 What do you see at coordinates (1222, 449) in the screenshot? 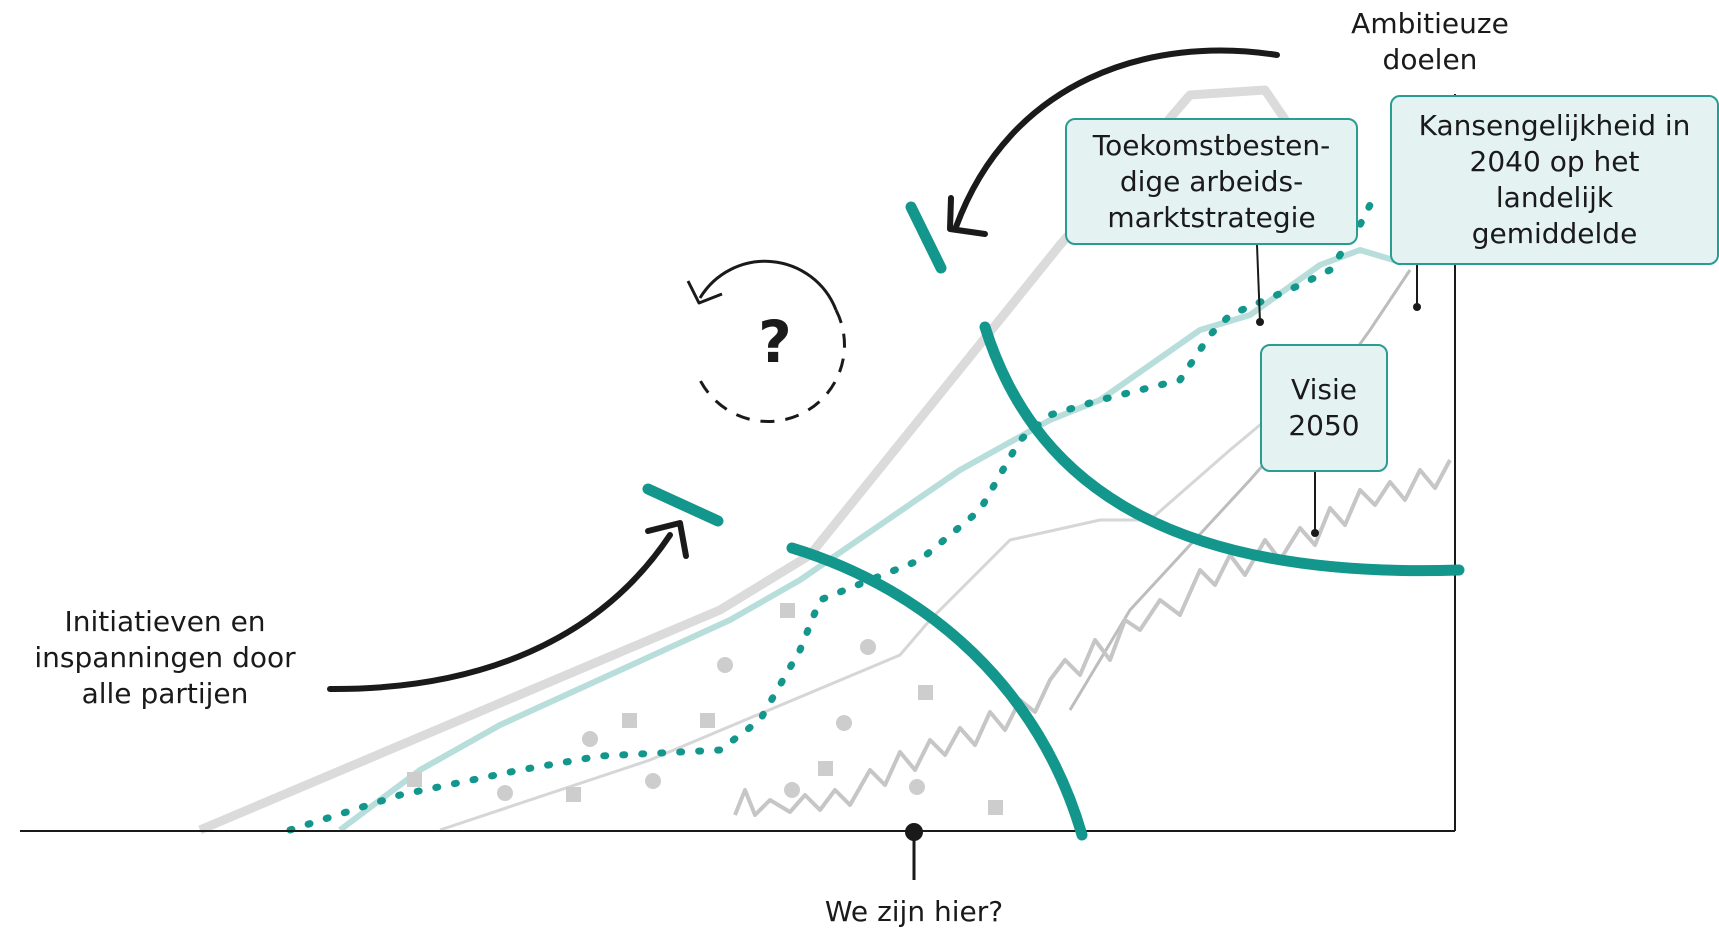
I see `frontier-arc-far` at bounding box center [1222, 449].